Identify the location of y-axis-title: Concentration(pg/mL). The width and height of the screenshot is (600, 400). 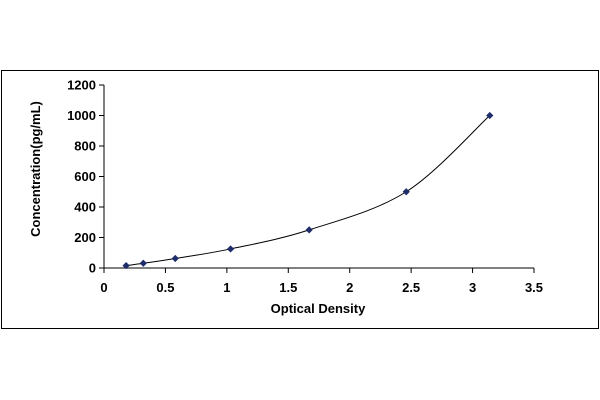
(35, 169).